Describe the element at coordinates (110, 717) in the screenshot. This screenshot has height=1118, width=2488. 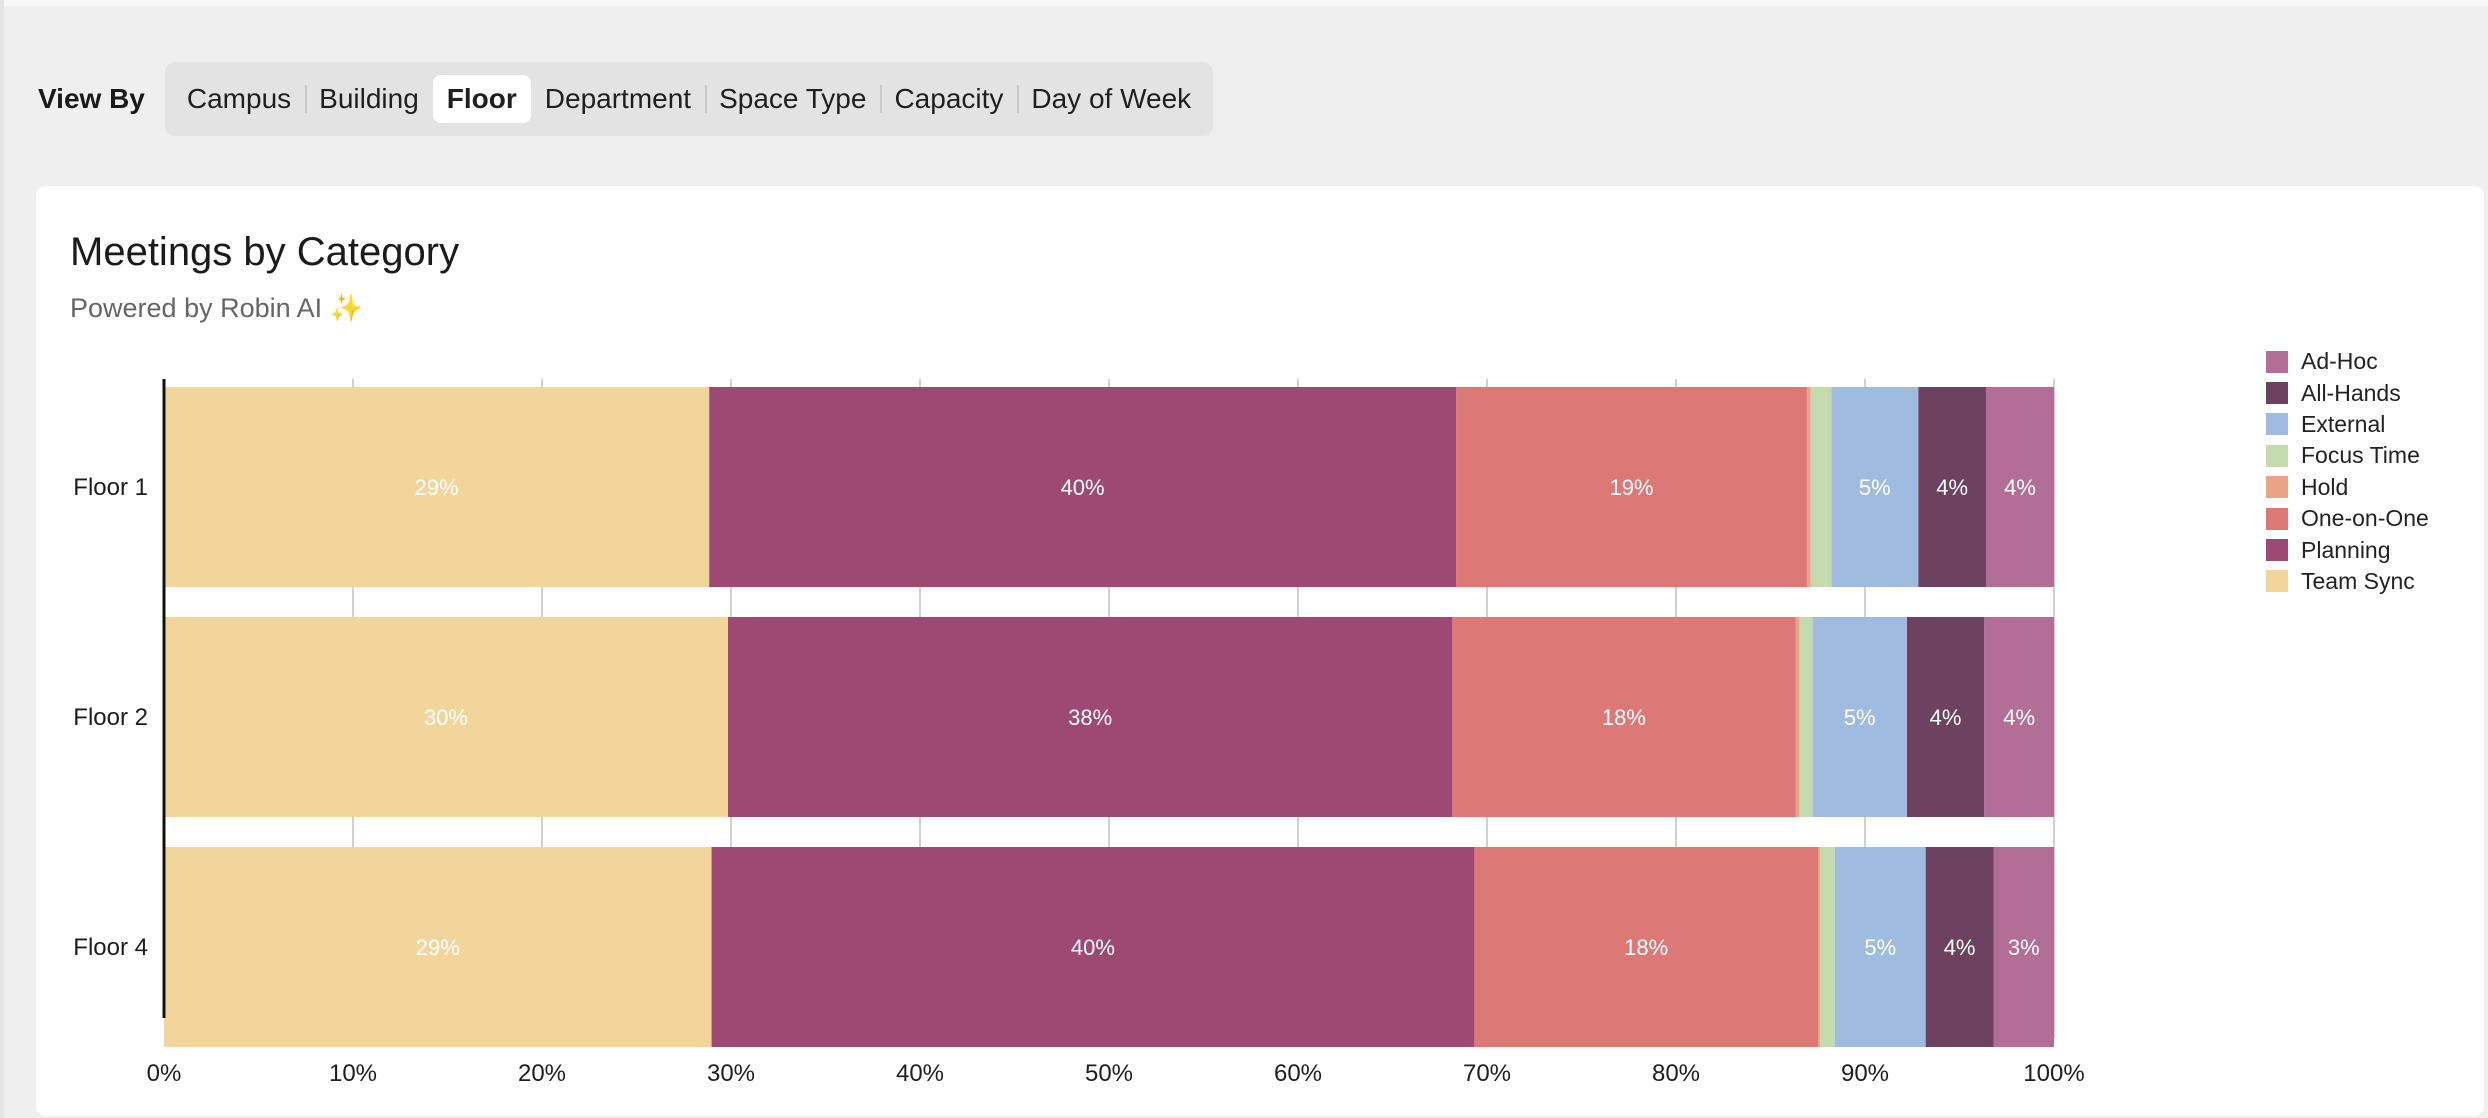
I see `y-category-label: Floor 2` at that location.